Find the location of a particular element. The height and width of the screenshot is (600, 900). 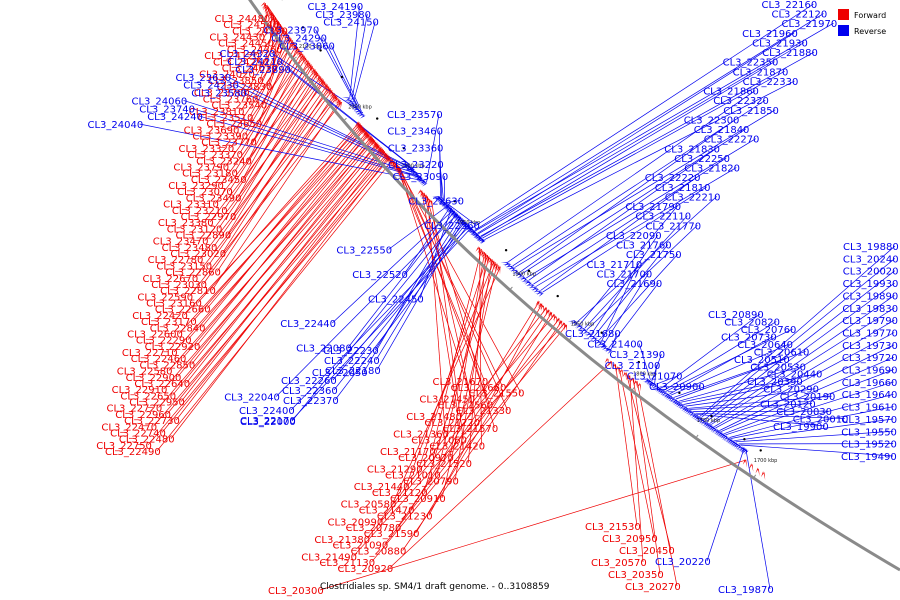

forward-gene-label: CL3_20570 is located at coordinates (619, 563).